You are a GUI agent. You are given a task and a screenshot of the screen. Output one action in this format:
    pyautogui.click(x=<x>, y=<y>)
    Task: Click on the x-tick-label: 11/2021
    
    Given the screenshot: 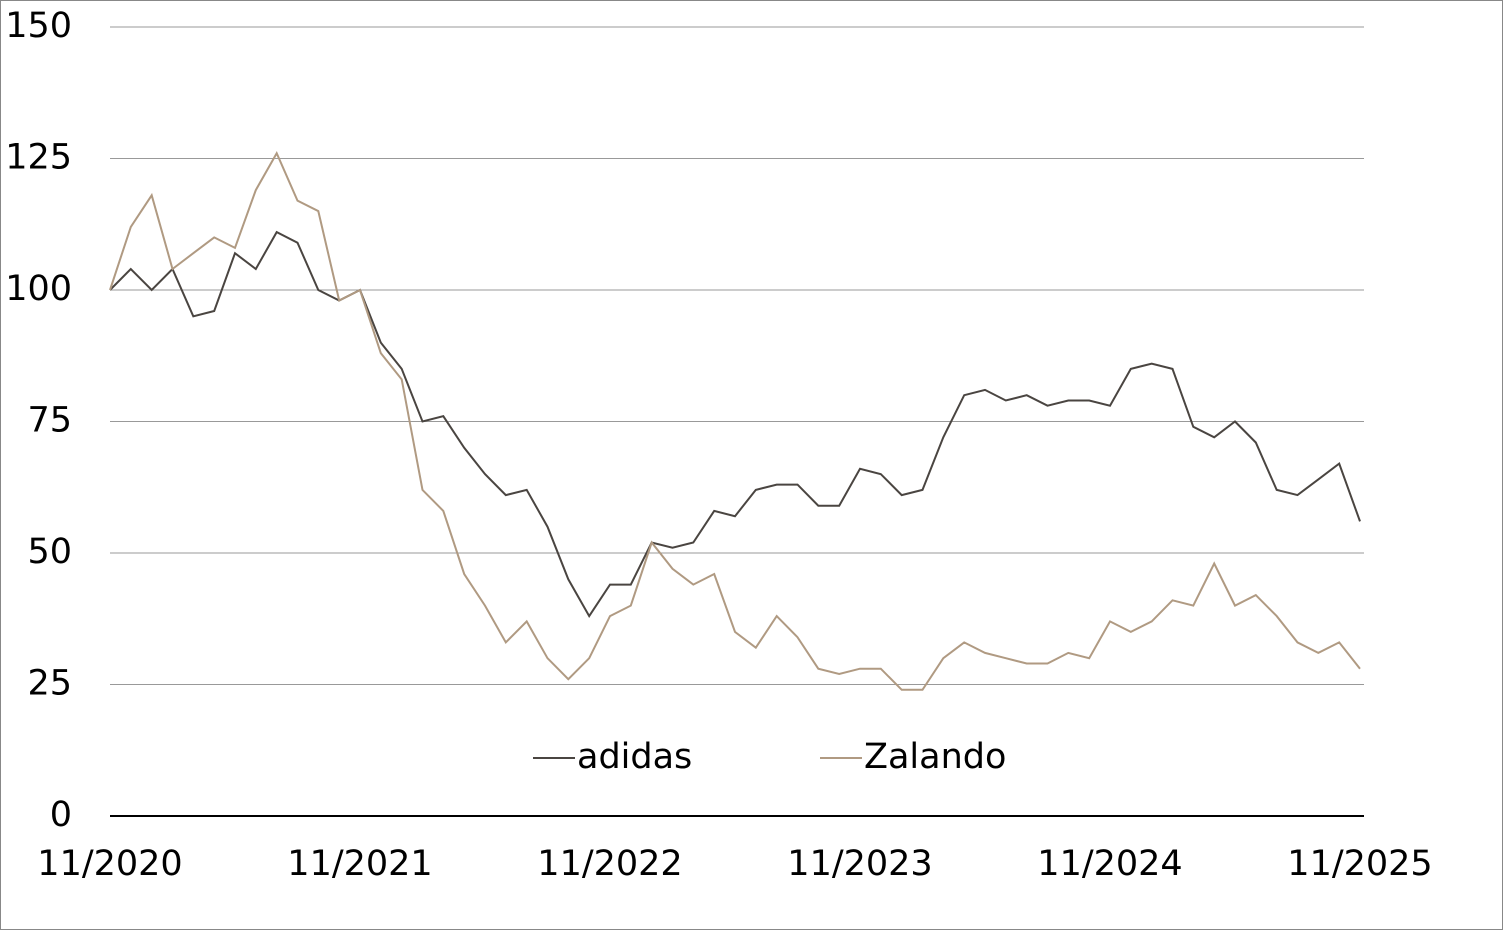 What is the action you would take?
    pyautogui.click(x=359, y=864)
    